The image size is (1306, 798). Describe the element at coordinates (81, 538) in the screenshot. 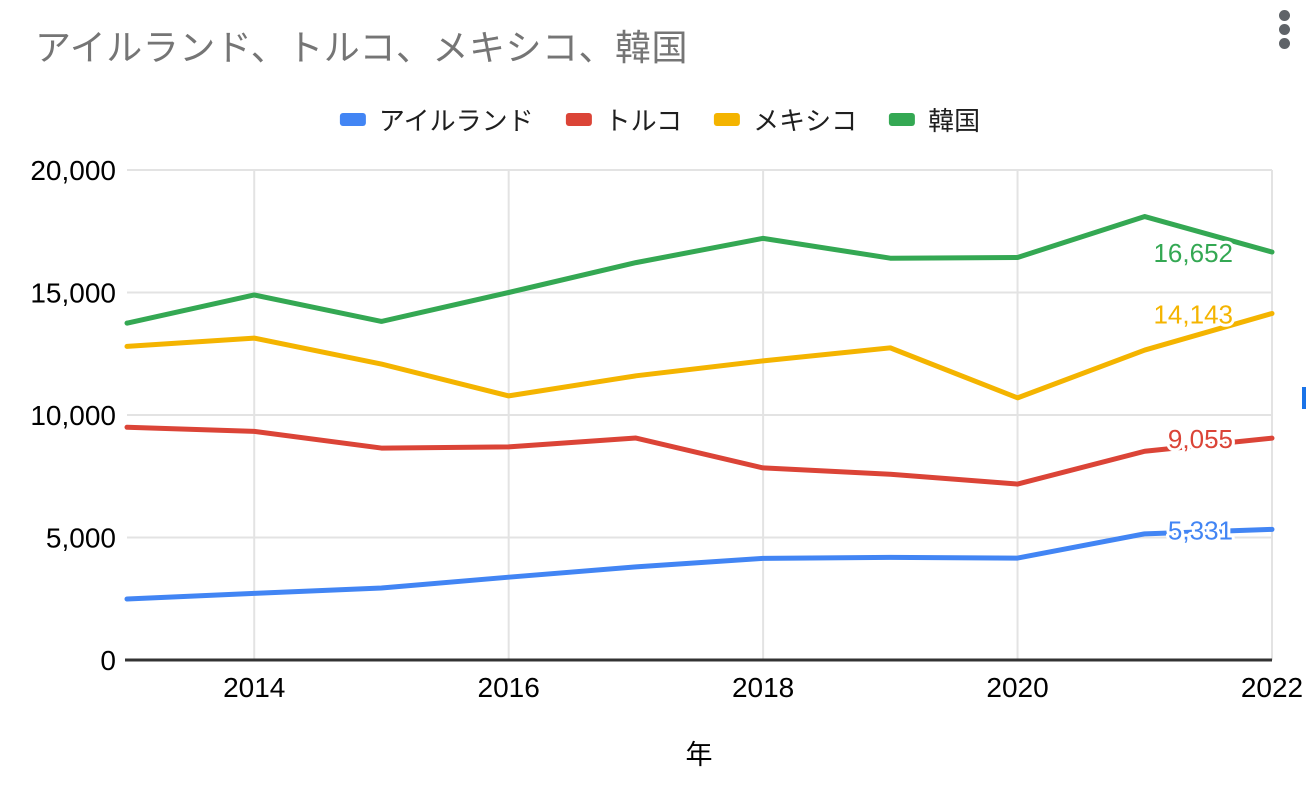

I see `y-axis-tick-label: 5,000` at that location.